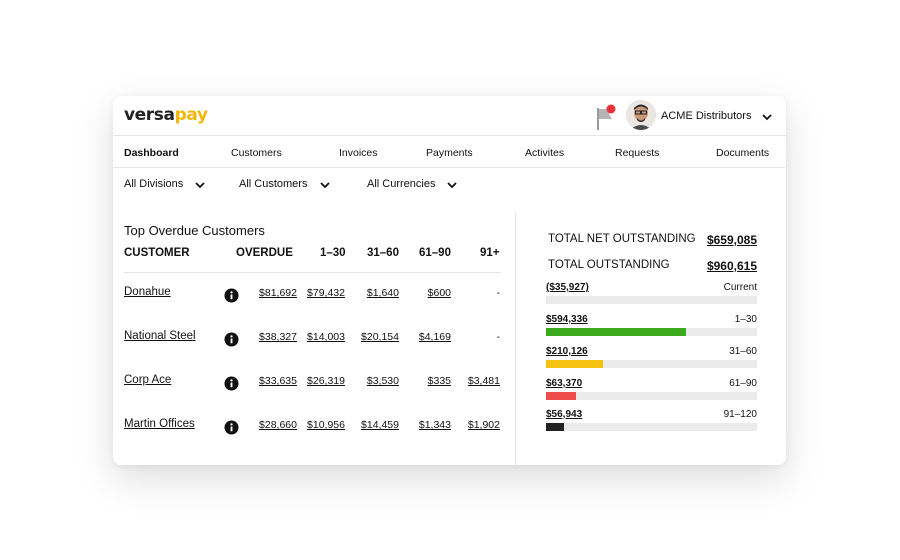  Describe the element at coordinates (567, 287) in the screenshot. I see `bucket-amount: ($35,927)` at that location.